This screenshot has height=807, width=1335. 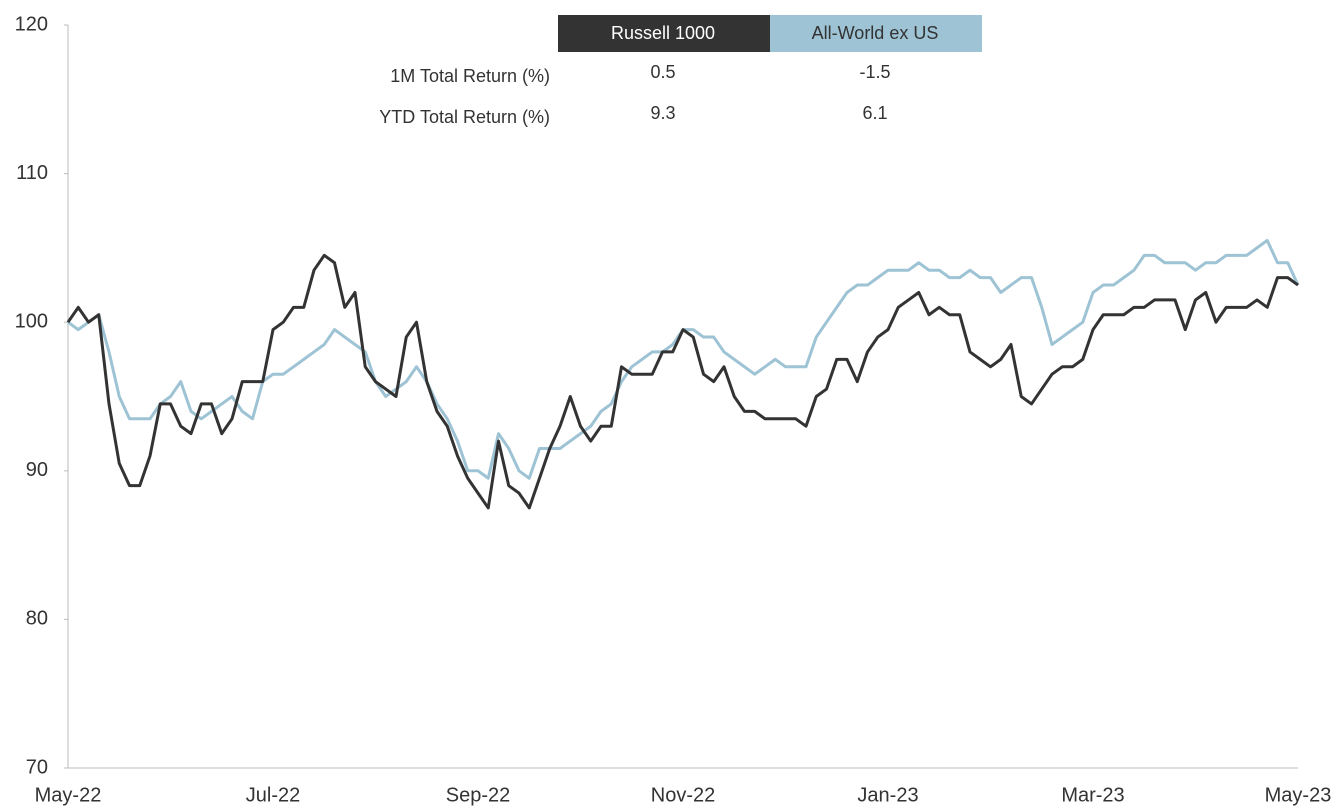 I want to click on x-tick-label: Sep-22, so click(x=478, y=795).